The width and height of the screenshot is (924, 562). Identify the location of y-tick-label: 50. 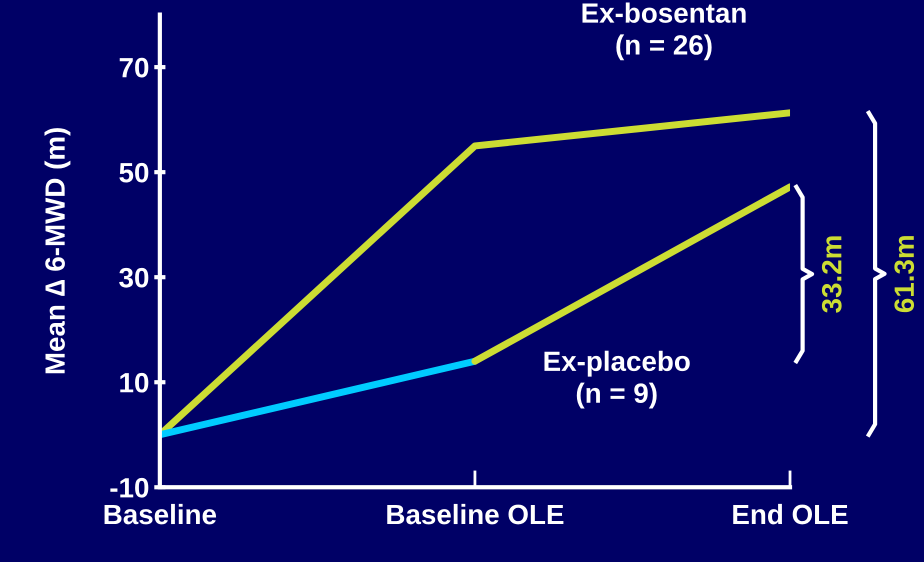
(133, 172).